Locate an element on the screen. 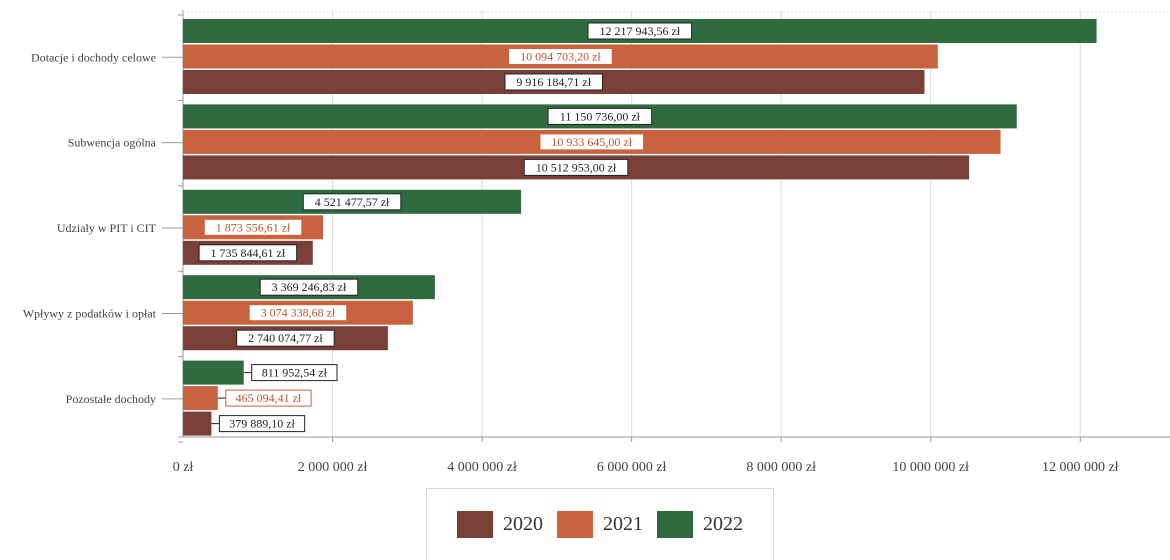 The image size is (1170, 560). chart-legend: 2020 2021 2022 is located at coordinates (600, 524).